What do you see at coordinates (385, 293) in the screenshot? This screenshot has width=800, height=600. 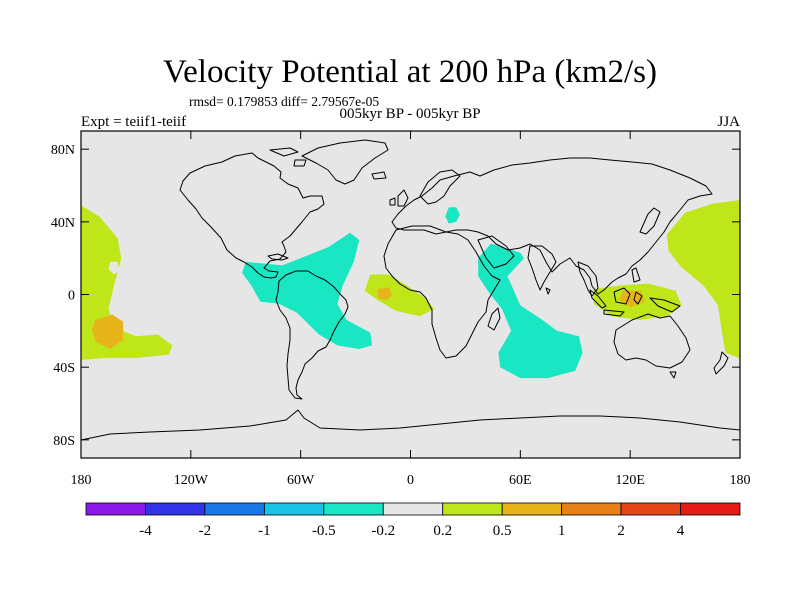 I see `region-west-africa-core` at bounding box center [385, 293].